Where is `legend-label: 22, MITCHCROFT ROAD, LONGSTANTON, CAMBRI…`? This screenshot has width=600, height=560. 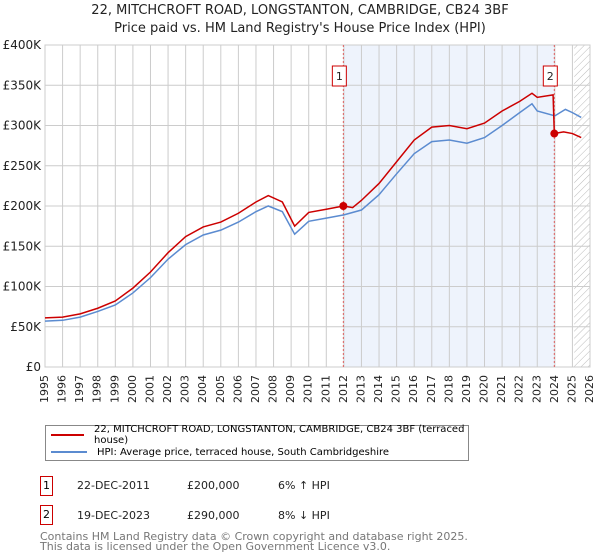
legend-label: 22, MITCHCROFT ROAD, LONGSTANTON, CAMBRI… is located at coordinates (279, 435).